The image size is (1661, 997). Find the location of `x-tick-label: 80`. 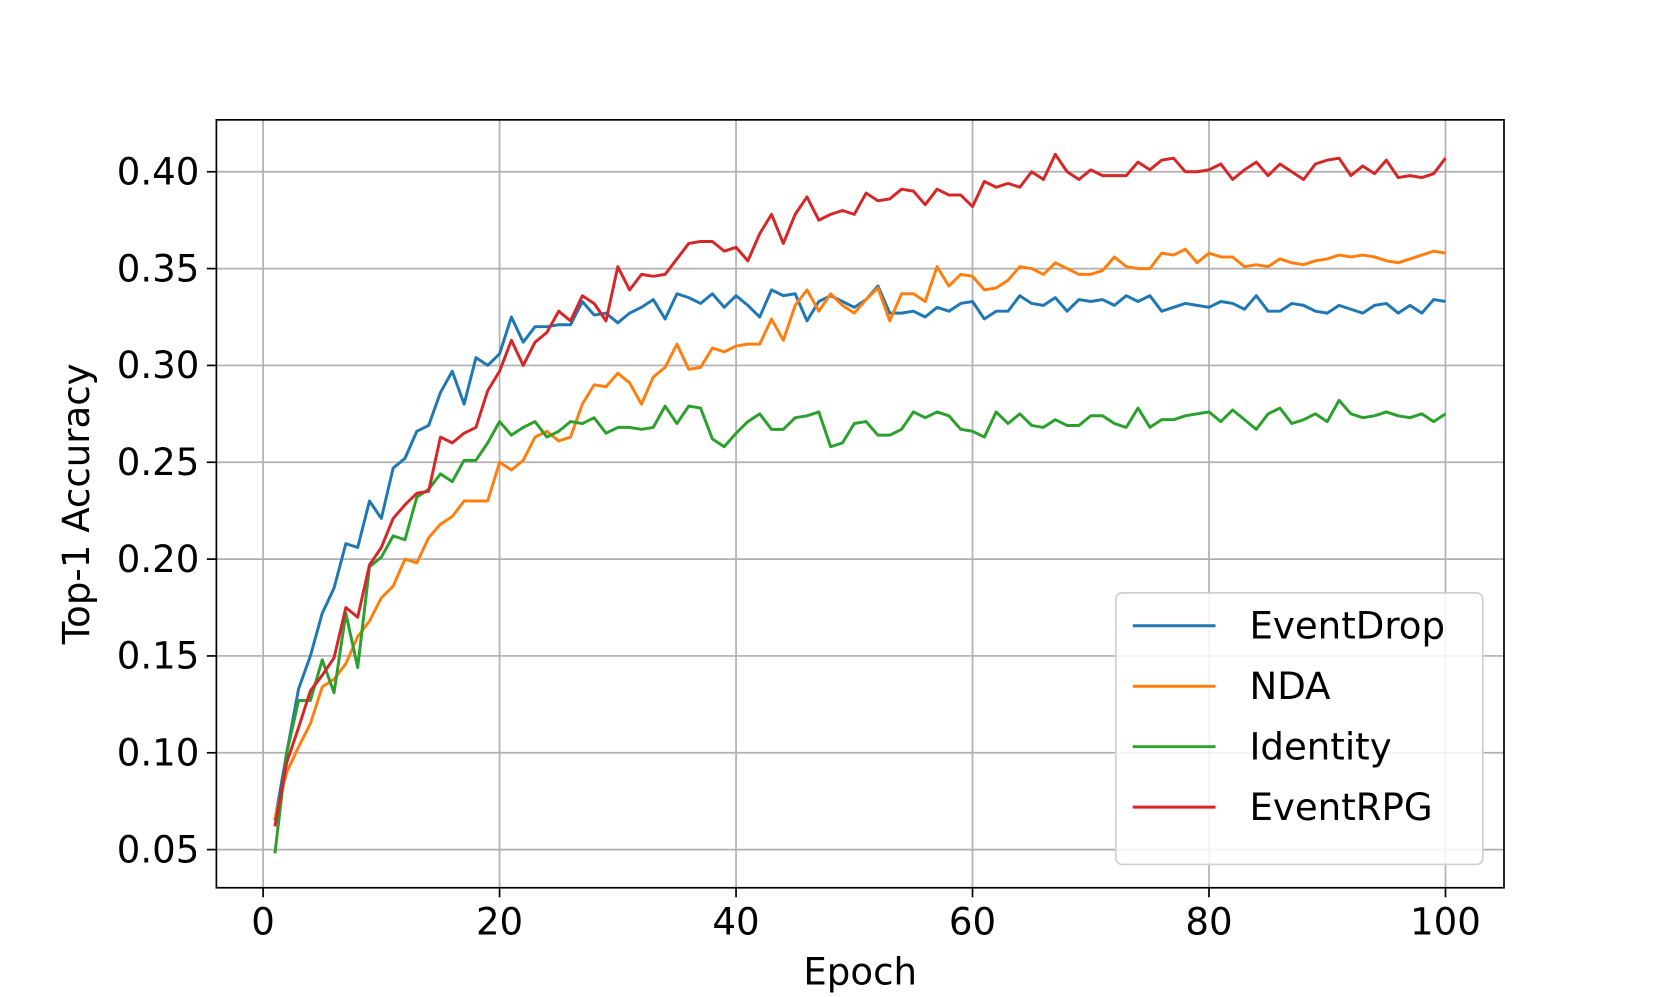

x-tick-label: 80 is located at coordinates (1208, 921).